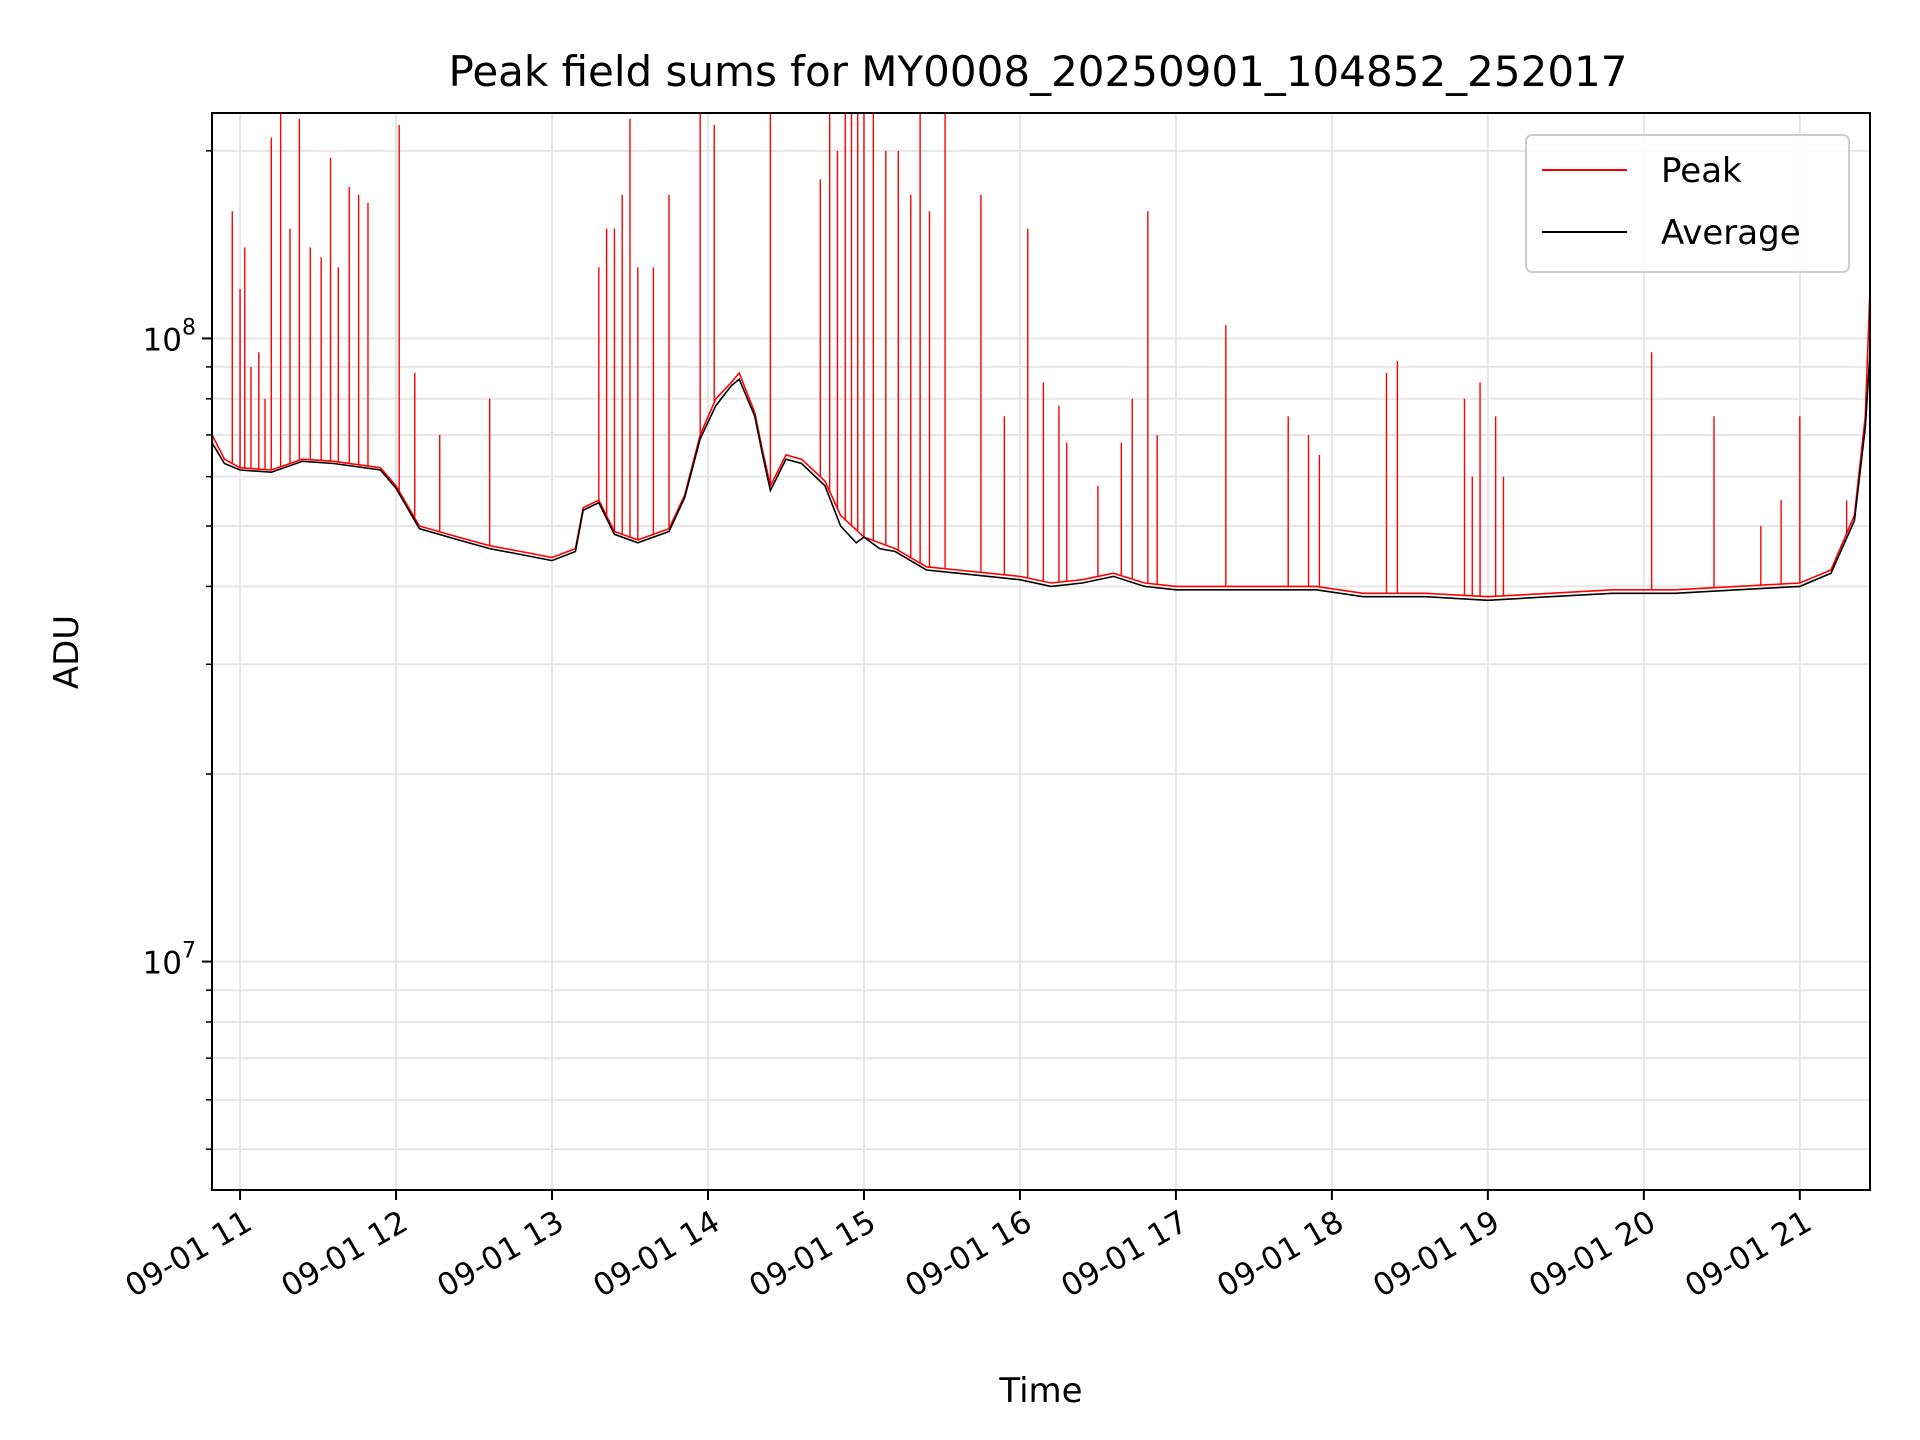 Image resolution: width=1920 pixels, height=1440 pixels. What do you see at coordinates (1040, 1391) in the screenshot?
I see `x-axis-label: Time` at bounding box center [1040, 1391].